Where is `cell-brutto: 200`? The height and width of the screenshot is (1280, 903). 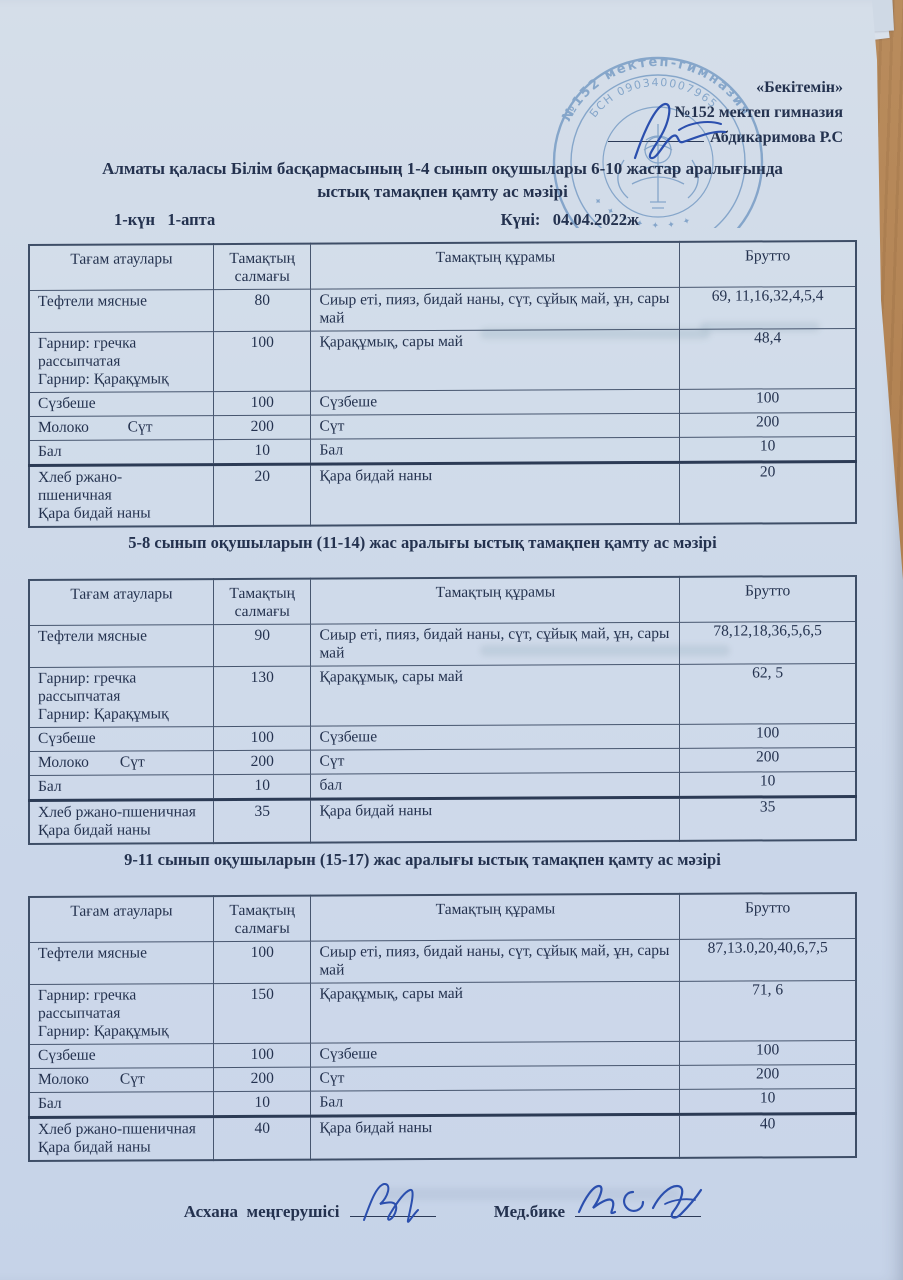
cell-brutto: 200 is located at coordinates (767, 1077).